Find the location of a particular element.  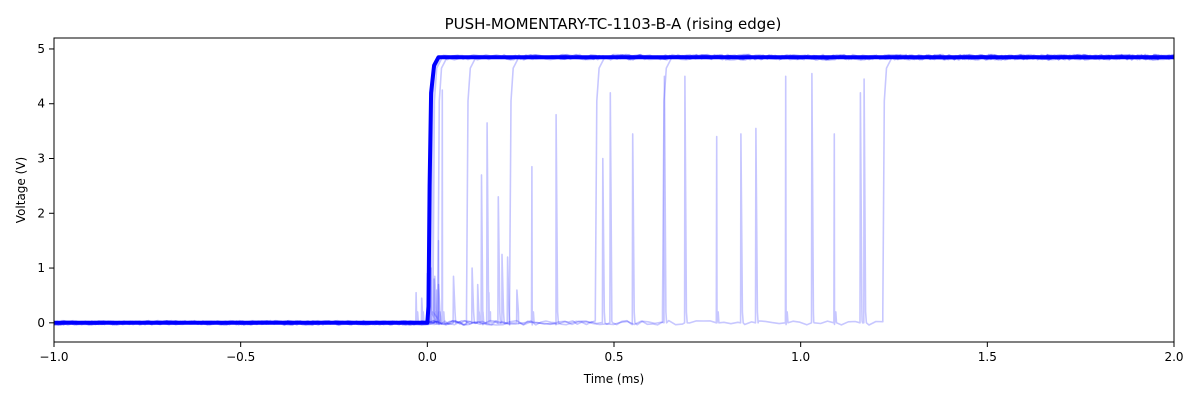

x-axis-label: Time (ms) is located at coordinates (614, 379).